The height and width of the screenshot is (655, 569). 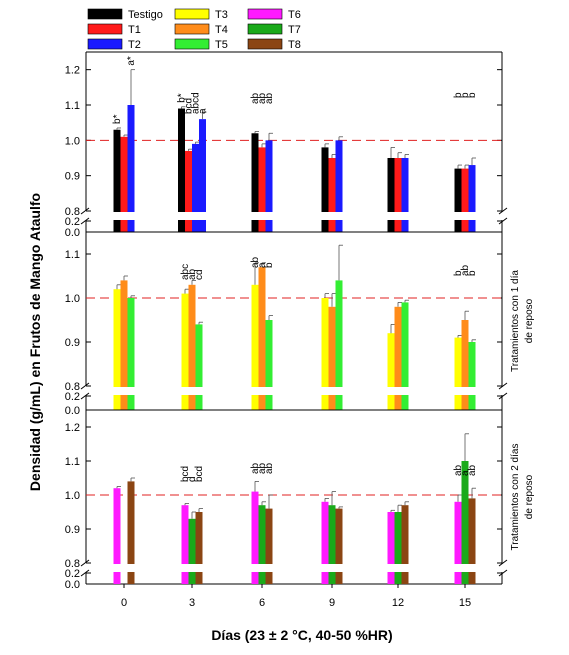 What do you see at coordinates (221, 15) in the screenshot?
I see `legend-label: T3` at bounding box center [221, 15].